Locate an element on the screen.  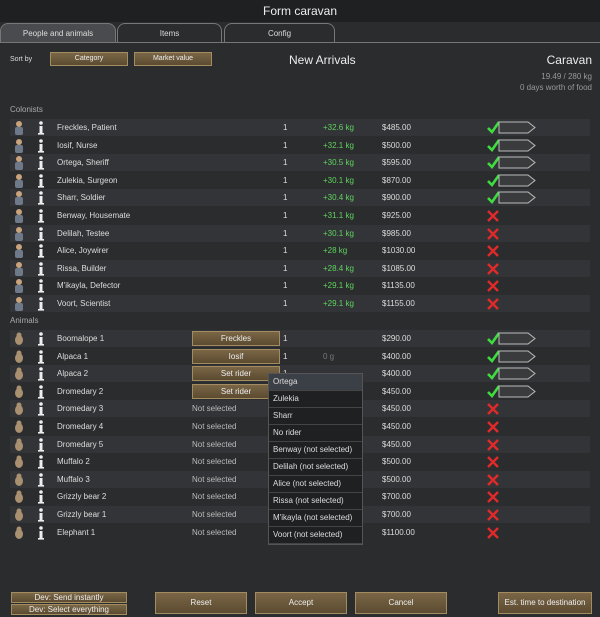
rider-button: Iosif is located at coordinates (236, 356).